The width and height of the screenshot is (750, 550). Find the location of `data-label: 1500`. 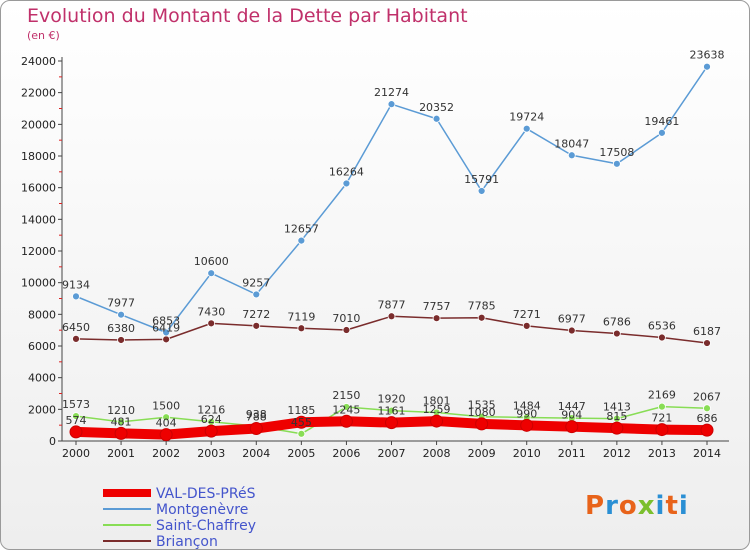

data-label: 1500 is located at coordinates (166, 405).